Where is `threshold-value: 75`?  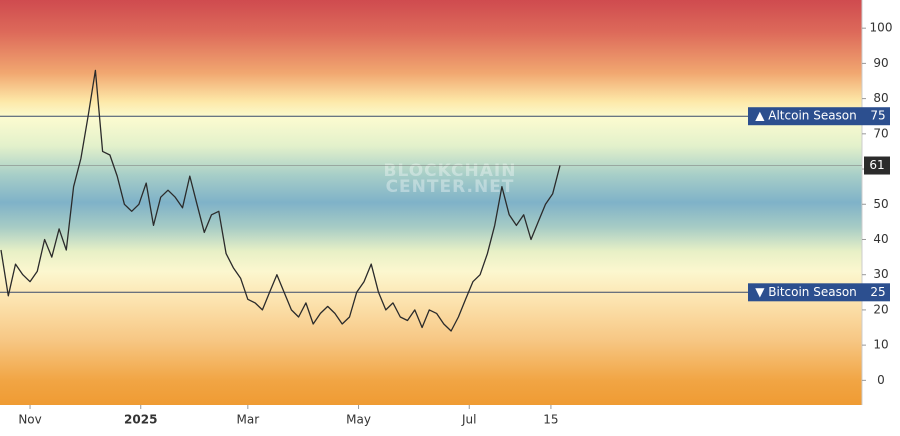
threshold-value: 75 is located at coordinates (877, 116).